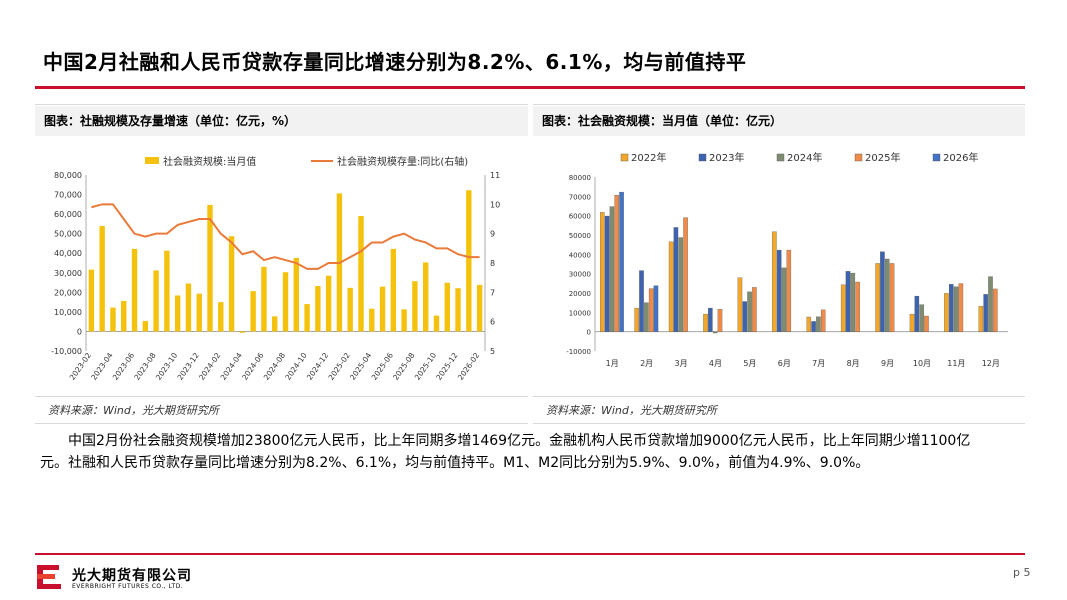 The width and height of the screenshot is (1067, 600). I want to click on legend-swatch-bars, so click(152, 160).